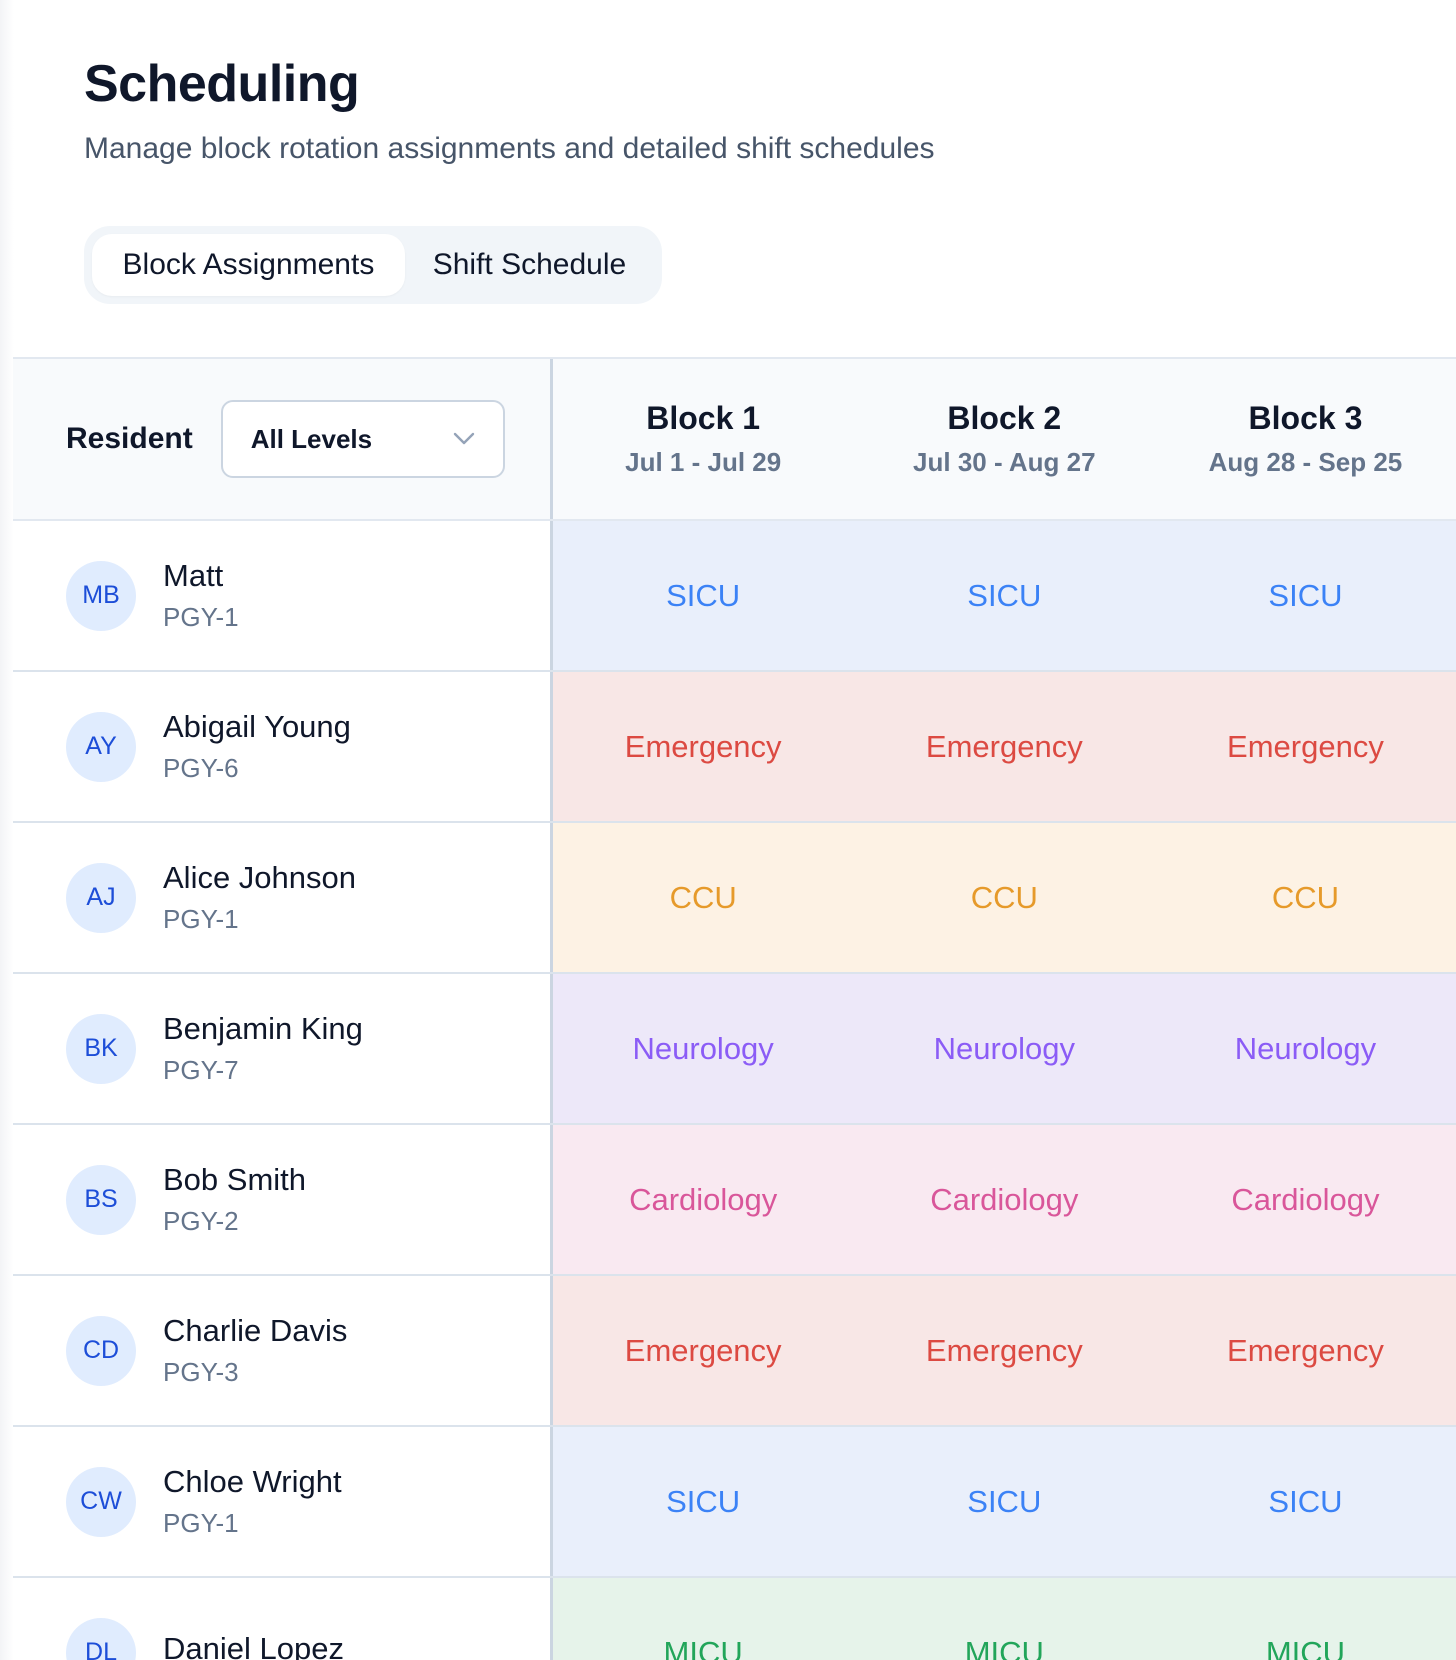  What do you see at coordinates (1305, 462) in the screenshot?
I see `block-dates: Aug 28 - Sep 25` at bounding box center [1305, 462].